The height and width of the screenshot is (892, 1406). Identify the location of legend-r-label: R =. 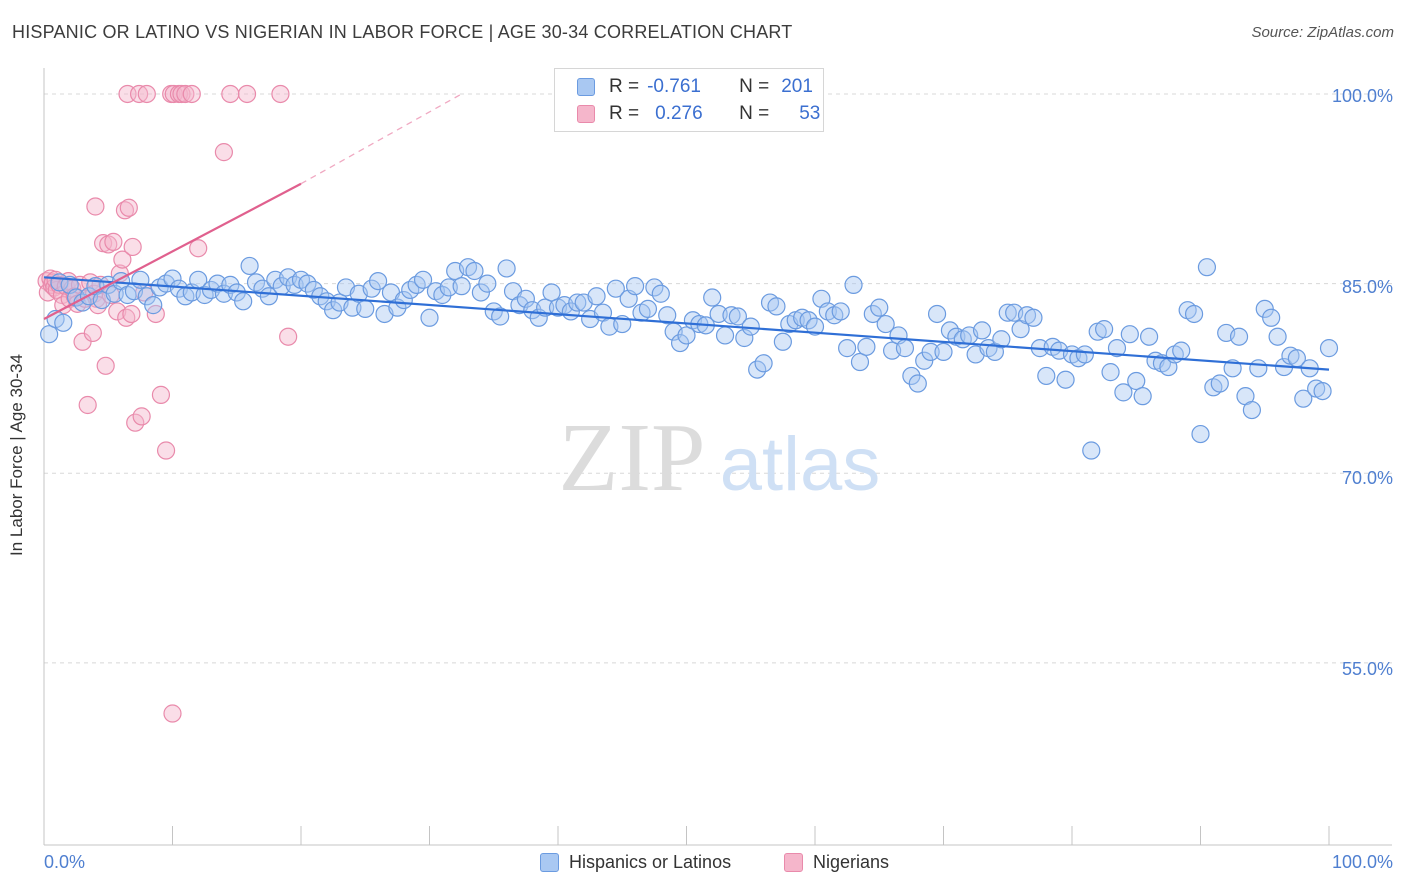
(624, 113).